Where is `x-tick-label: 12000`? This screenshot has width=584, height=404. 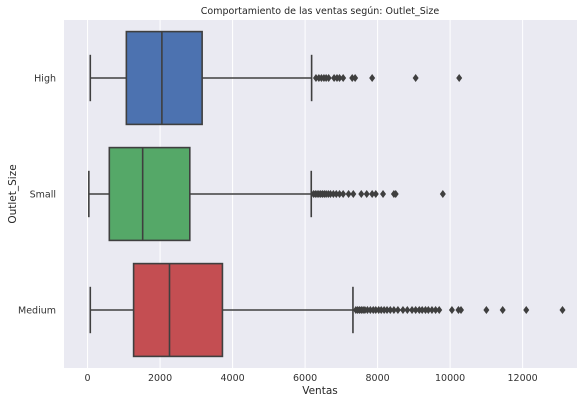
x-tick-label: 12000 is located at coordinates (523, 378).